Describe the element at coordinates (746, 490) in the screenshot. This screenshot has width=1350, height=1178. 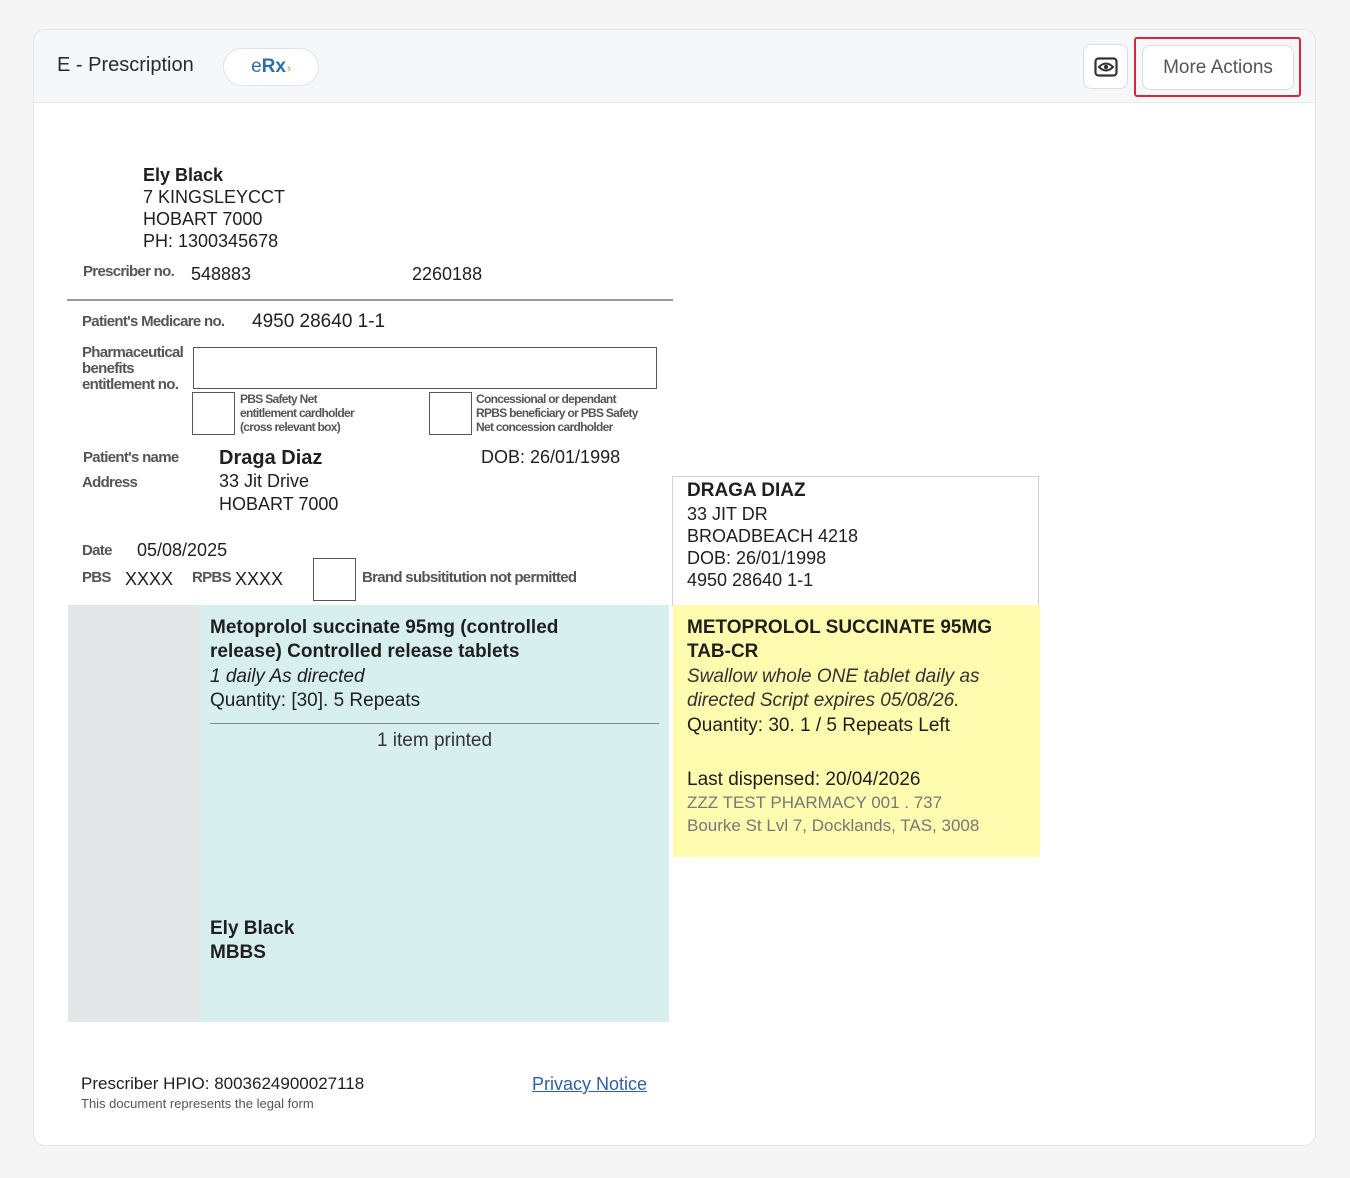
I see `label-patient-name: DRAGA DIAZ` at that location.